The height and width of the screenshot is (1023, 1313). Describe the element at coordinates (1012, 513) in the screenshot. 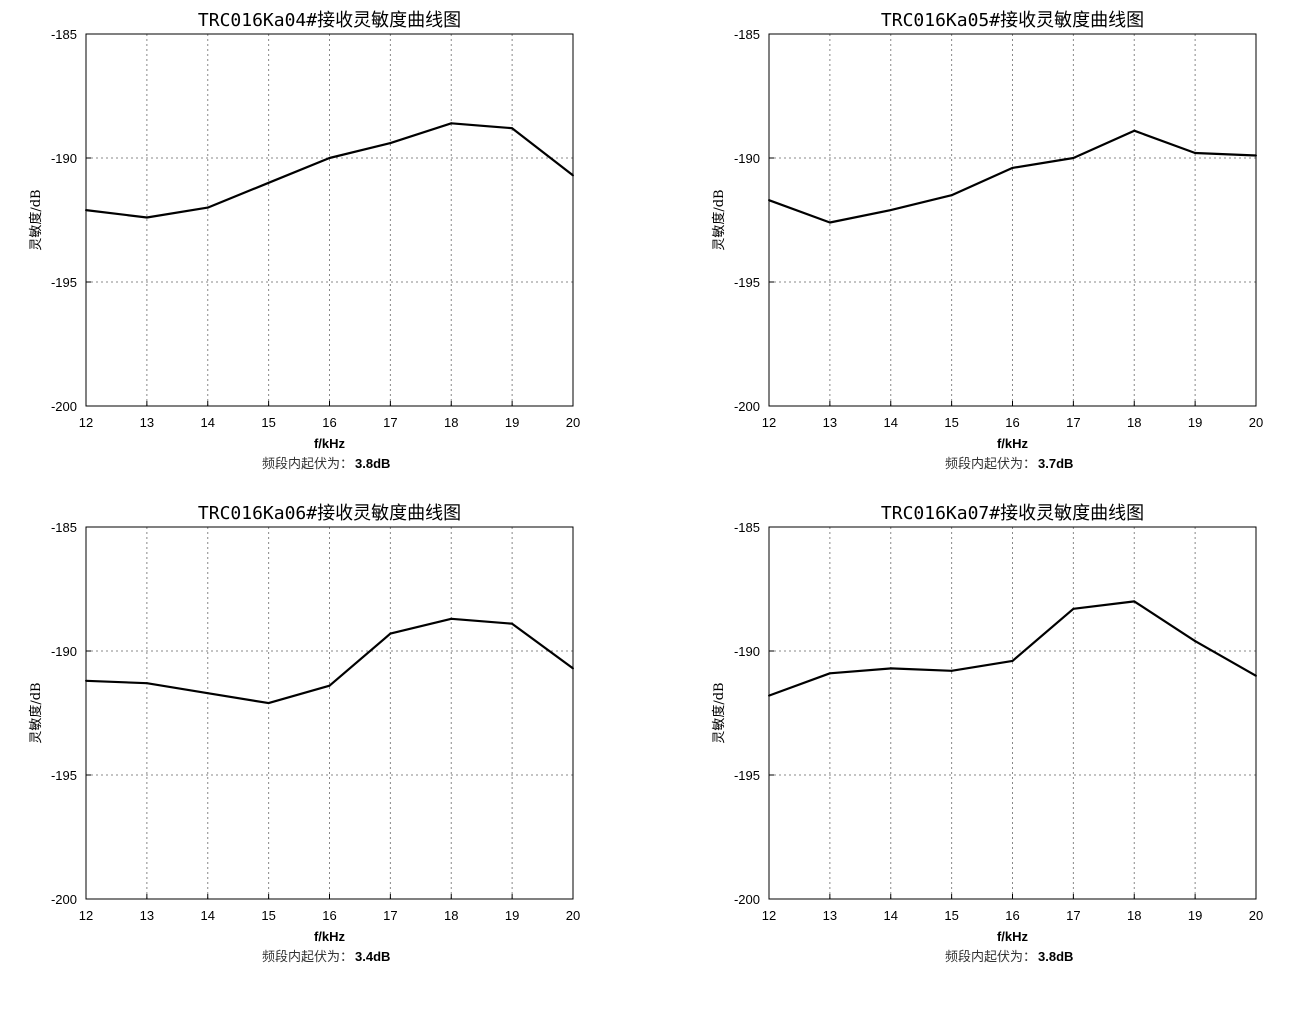

I see `chart-title: TRC016Ka07#接收灵敏度曲线图` at that location.